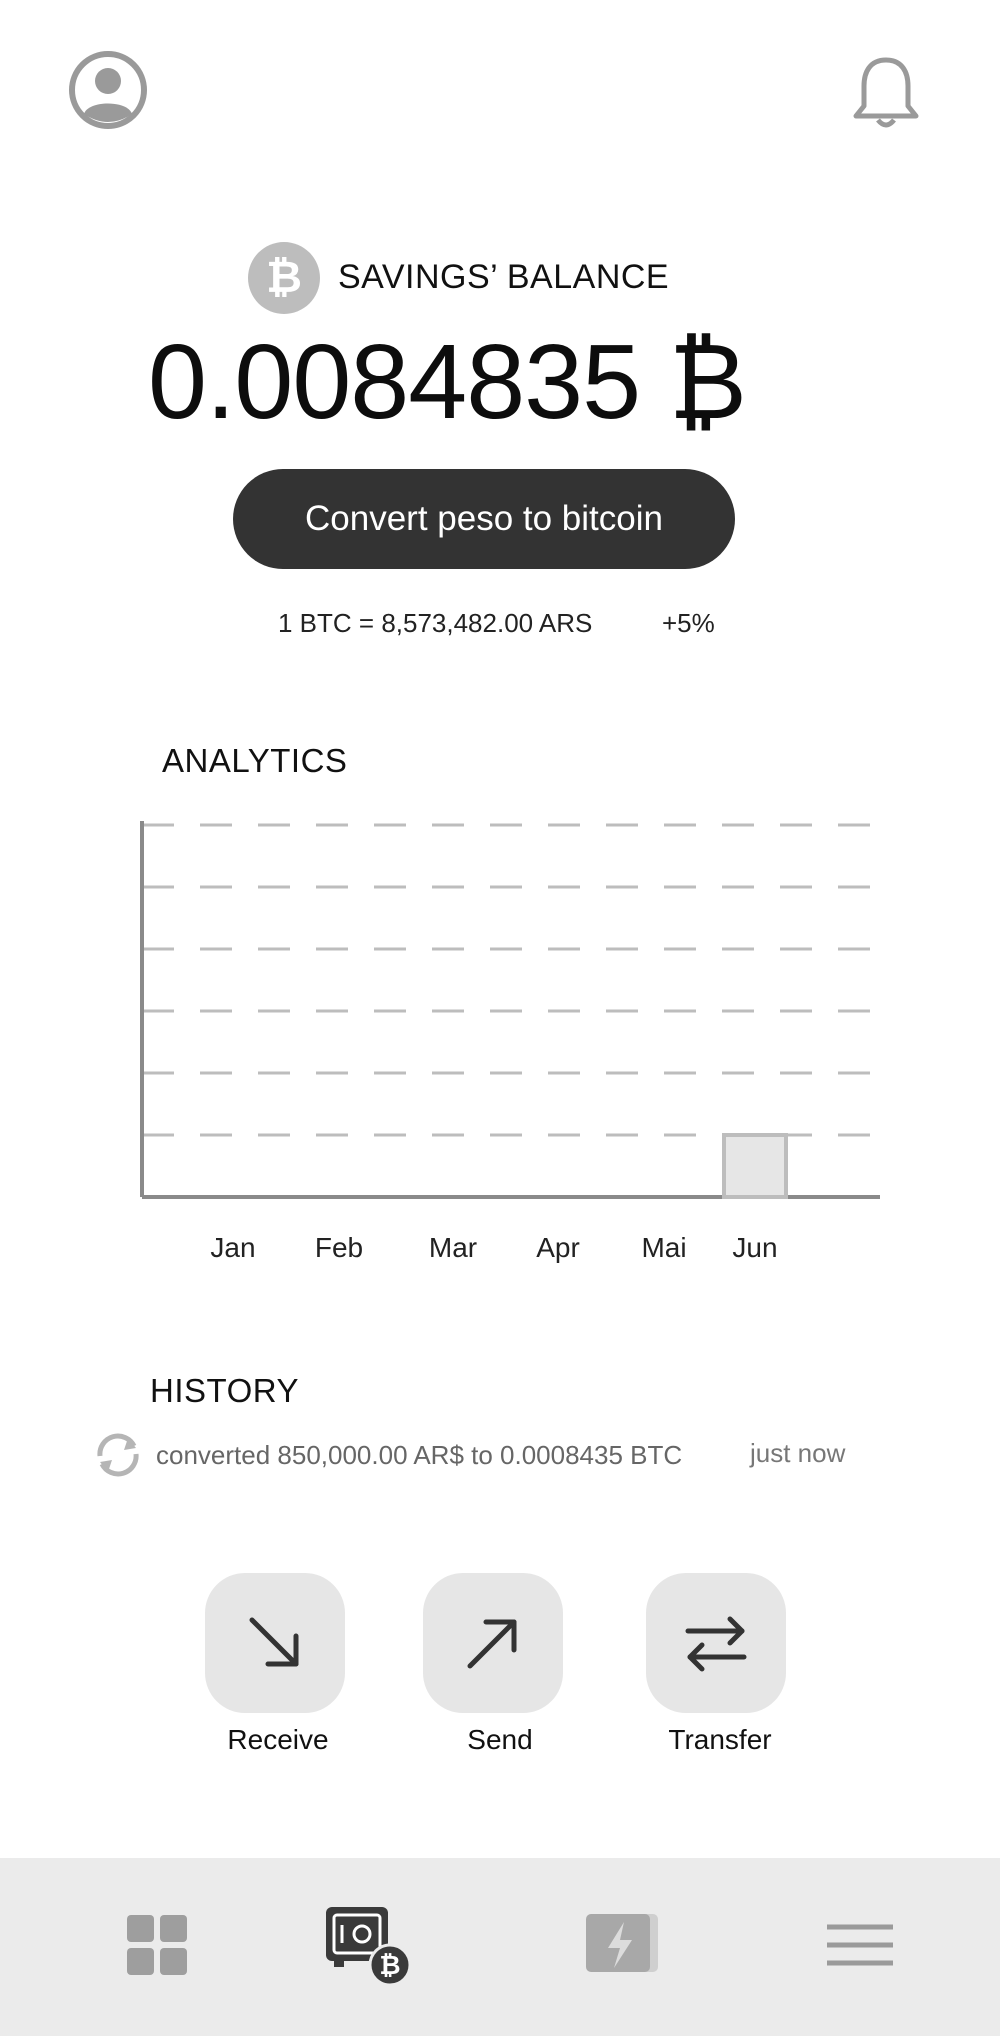  I want to click on convert-peso-button: Convert peso to bitcoin, so click(484, 519).